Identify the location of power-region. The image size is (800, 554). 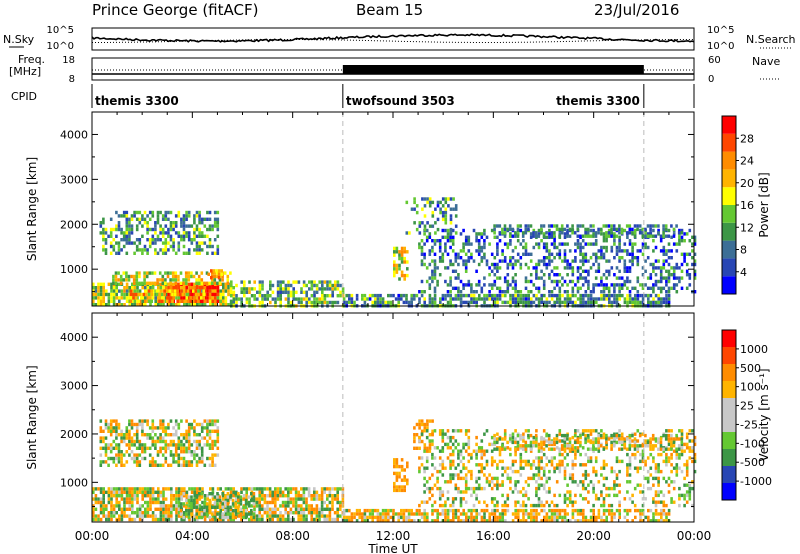
(159, 232).